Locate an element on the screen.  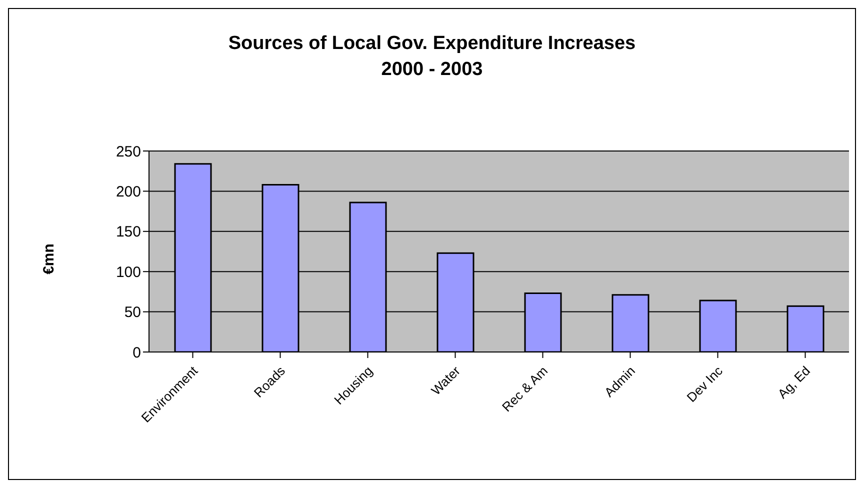
y-tick-label: 0 is located at coordinates (136, 353).